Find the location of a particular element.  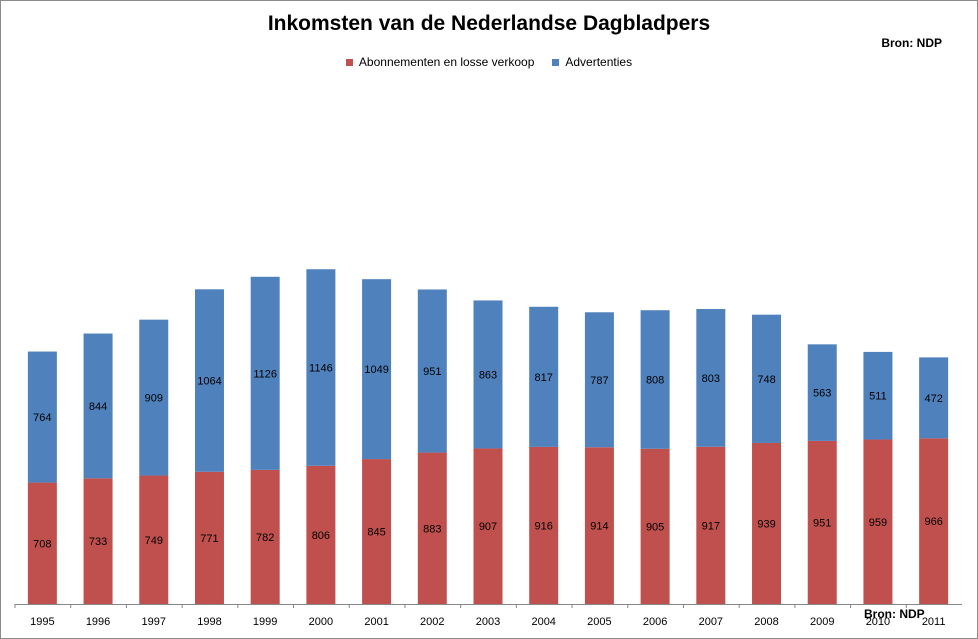

data-label-abonnementen-2001: 845 is located at coordinates (376, 533).